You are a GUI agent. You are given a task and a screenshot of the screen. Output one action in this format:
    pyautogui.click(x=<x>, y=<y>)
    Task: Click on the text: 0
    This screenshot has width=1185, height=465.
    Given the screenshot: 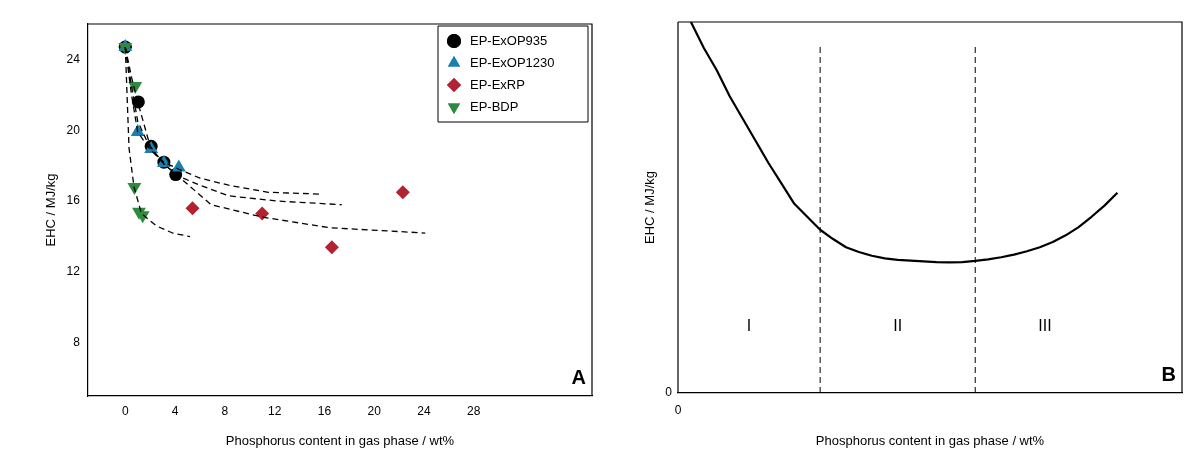 What is the action you would take?
    pyautogui.click(x=669, y=392)
    